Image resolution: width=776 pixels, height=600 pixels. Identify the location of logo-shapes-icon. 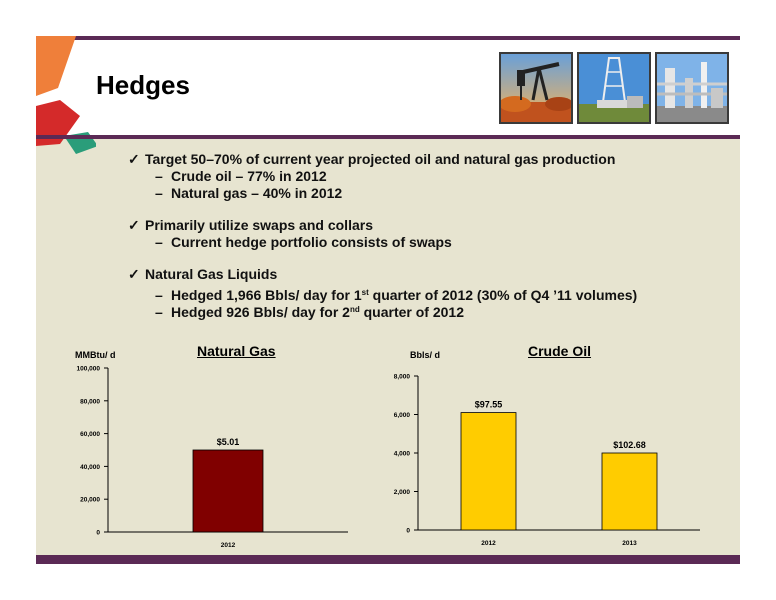
(66, 95).